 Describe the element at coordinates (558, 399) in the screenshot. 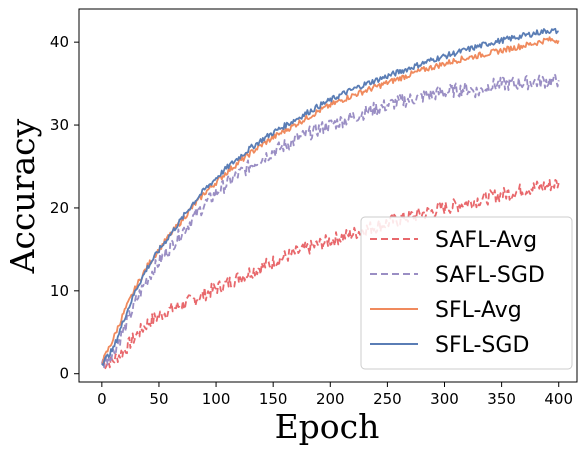

I see `x-tick-label: 400` at that location.